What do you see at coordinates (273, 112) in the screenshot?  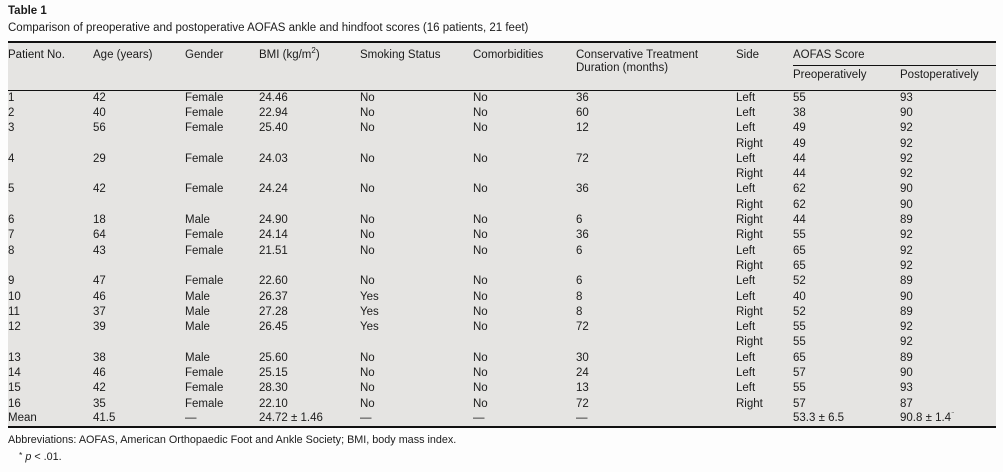 I see `table-cell: 22.94` at bounding box center [273, 112].